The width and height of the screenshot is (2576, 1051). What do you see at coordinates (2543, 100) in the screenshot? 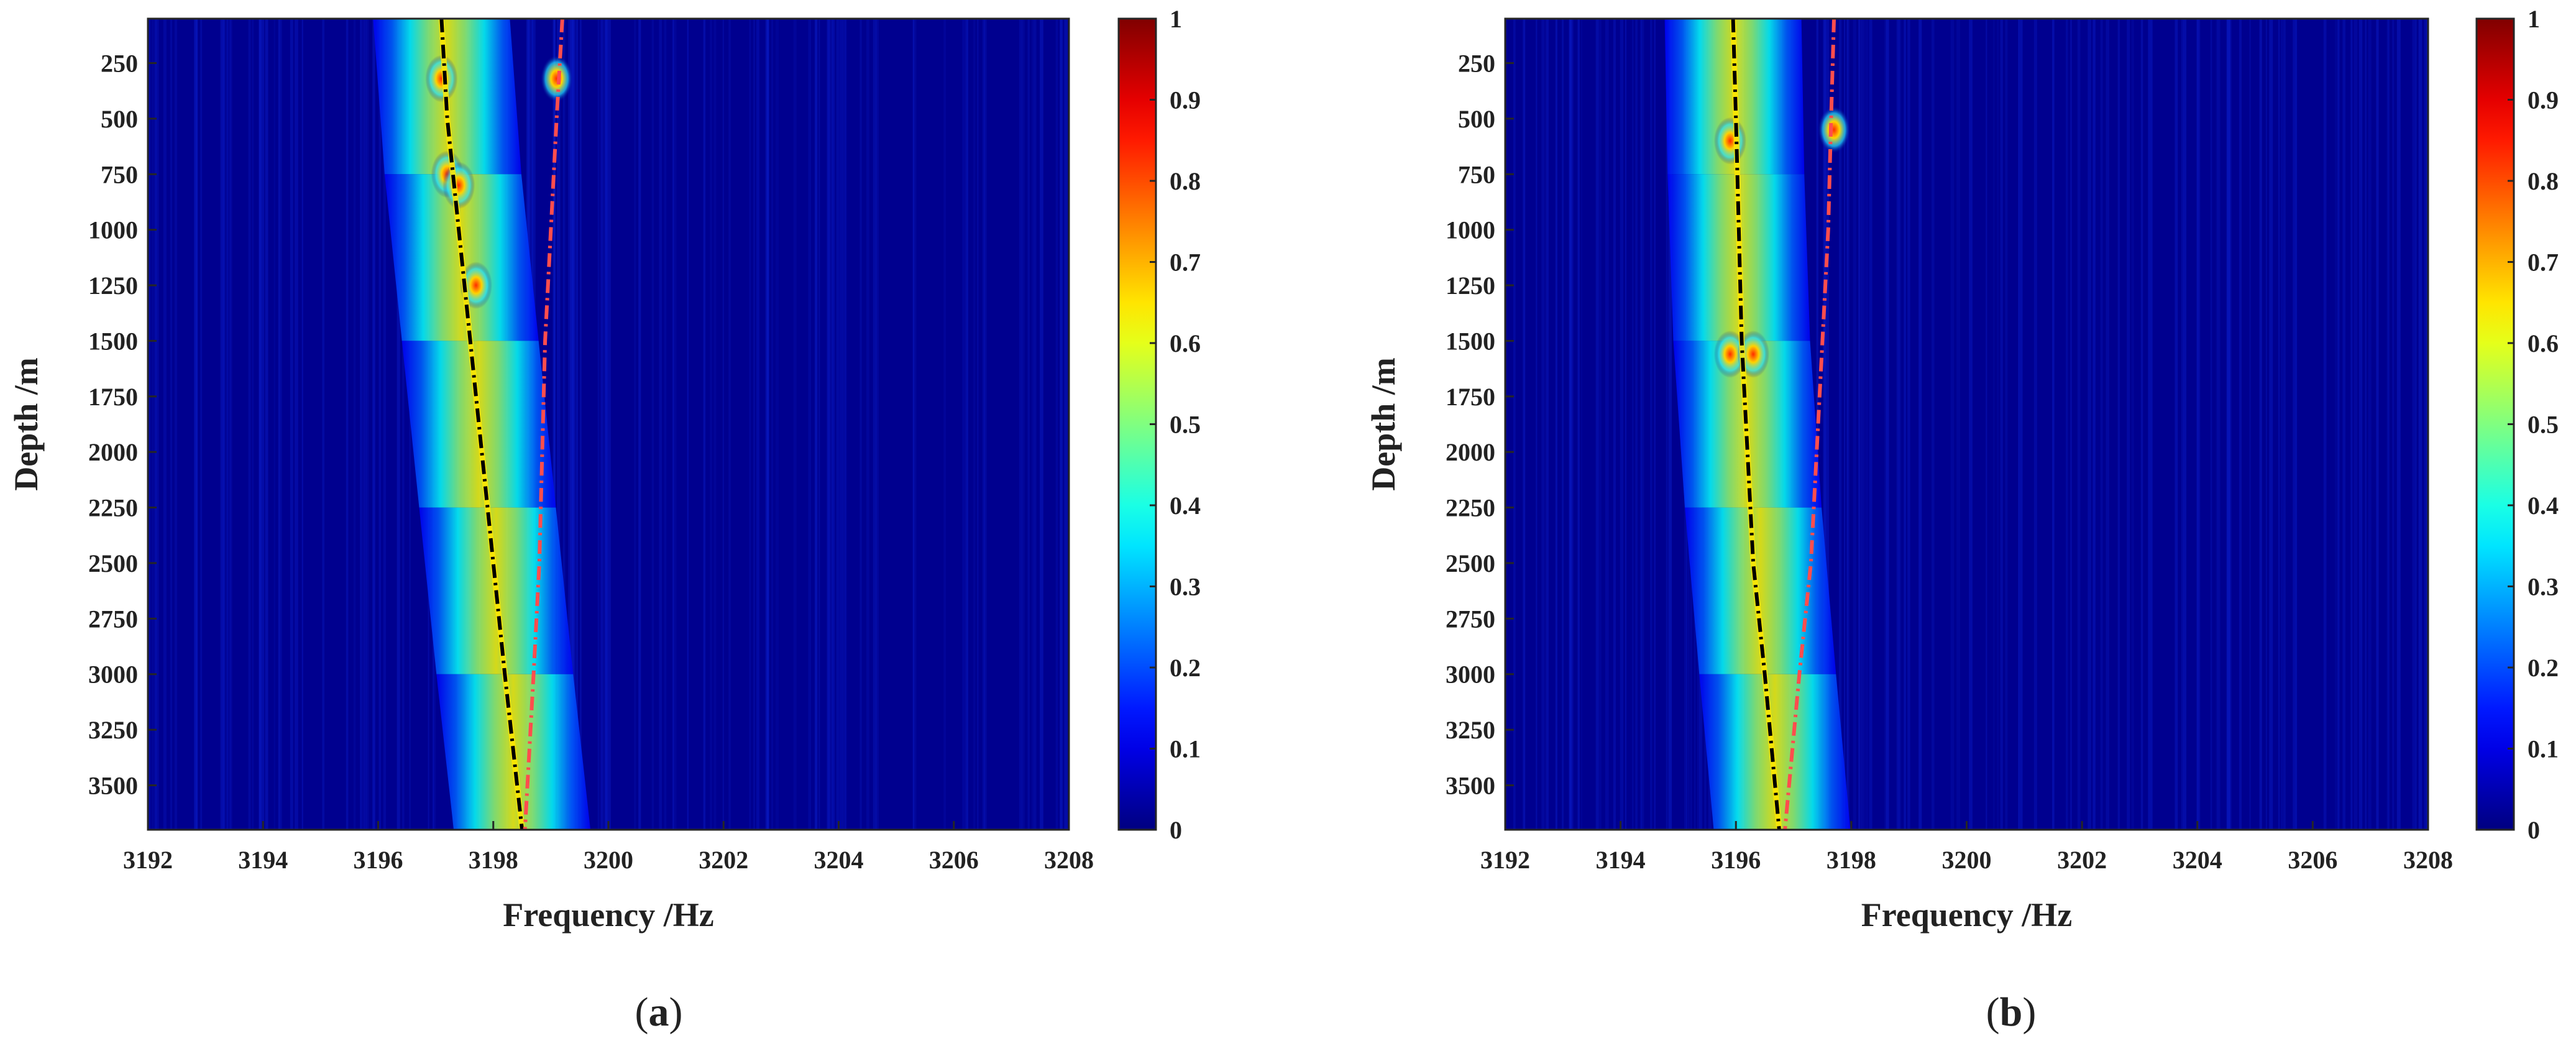
I see `colorbar-tick-label: 0.9` at bounding box center [2543, 100].